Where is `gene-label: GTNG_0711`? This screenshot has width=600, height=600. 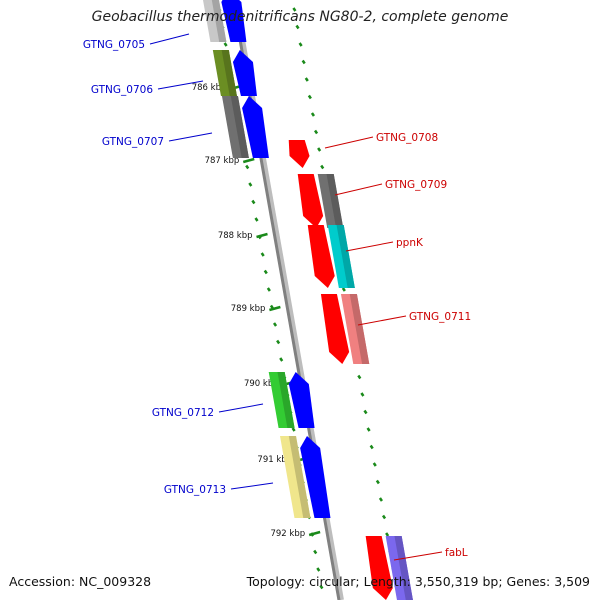 gene-label: GTNG_0711 is located at coordinates (440, 317).